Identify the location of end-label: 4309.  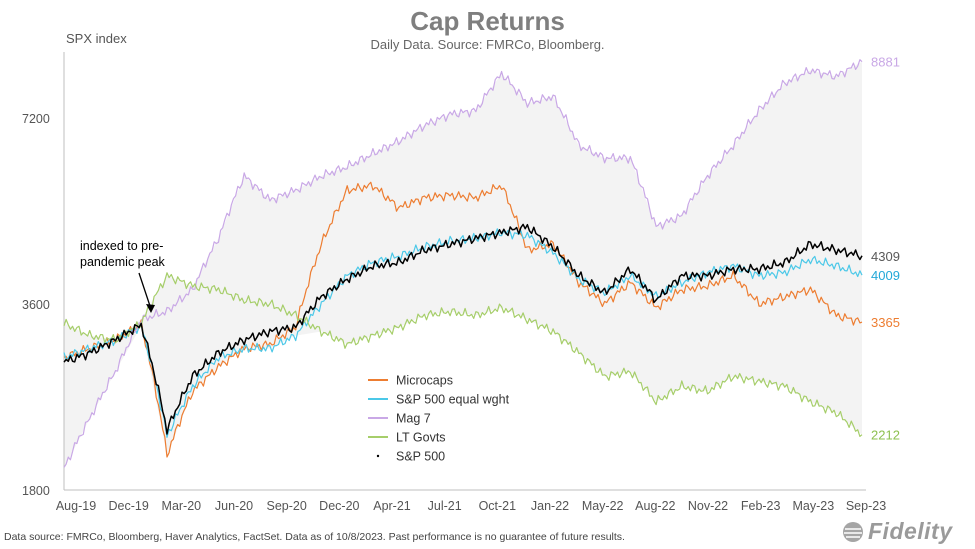
(885, 256).